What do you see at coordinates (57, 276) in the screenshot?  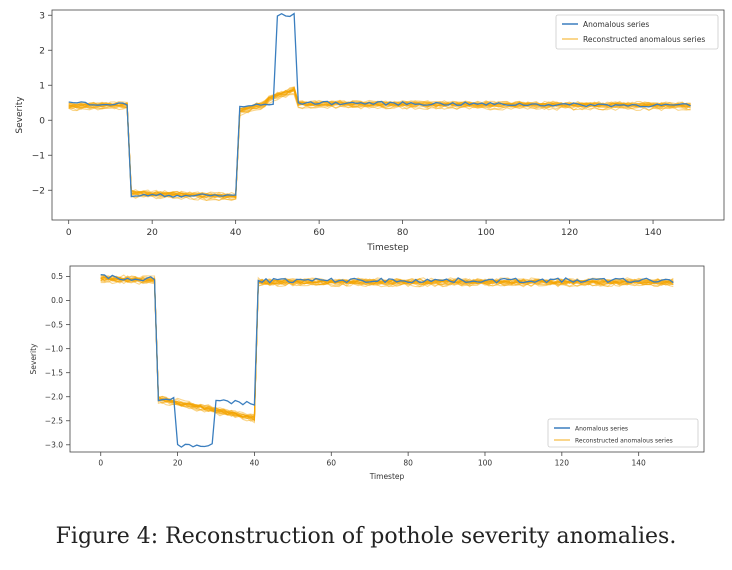 I see `y-tick-label: 0.5` at bounding box center [57, 276].